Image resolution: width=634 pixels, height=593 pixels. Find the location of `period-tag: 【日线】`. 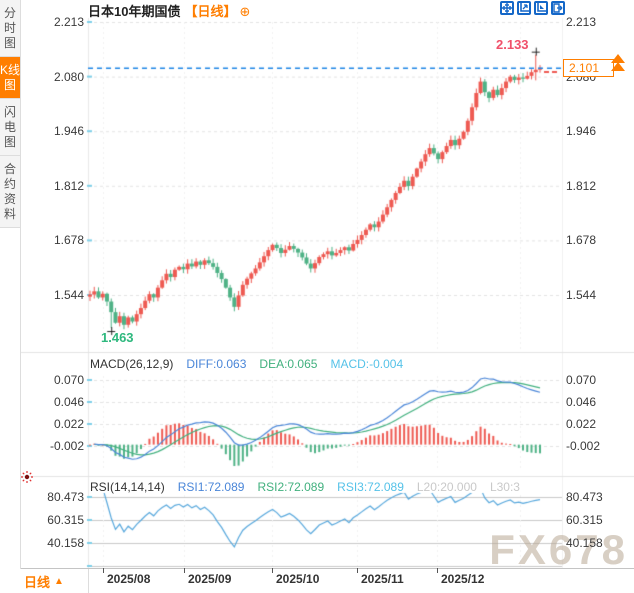

period-tag: 【日线】 is located at coordinates (210, 11).